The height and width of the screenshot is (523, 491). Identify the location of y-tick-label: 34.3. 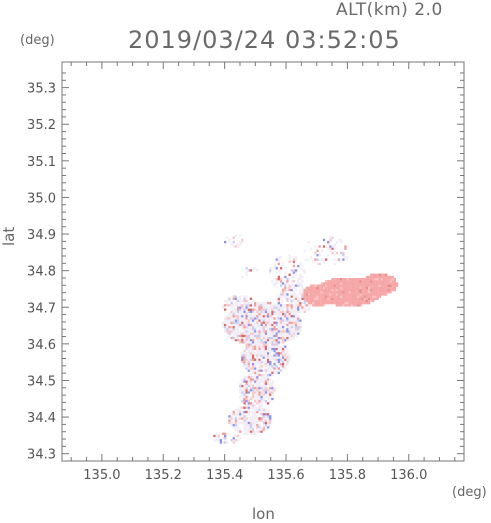
(41, 455).